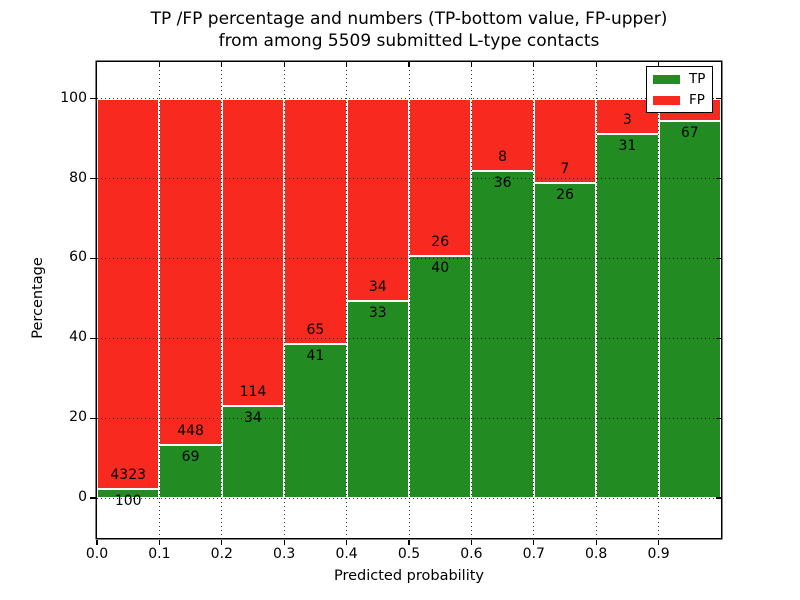 This screenshot has height=600, width=800. What do you see at coordinates (565, 195) in the screenshot?
I see `bar-tp-count-label: 26` at bounding box center [565, 195].